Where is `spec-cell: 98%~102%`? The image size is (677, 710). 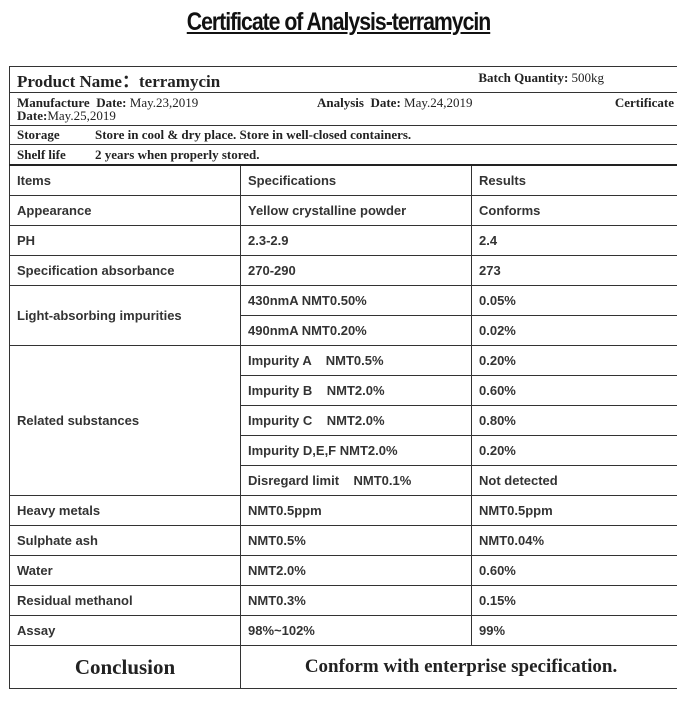 spec-cell: 98%~102% is located at coordinates (356, 630).